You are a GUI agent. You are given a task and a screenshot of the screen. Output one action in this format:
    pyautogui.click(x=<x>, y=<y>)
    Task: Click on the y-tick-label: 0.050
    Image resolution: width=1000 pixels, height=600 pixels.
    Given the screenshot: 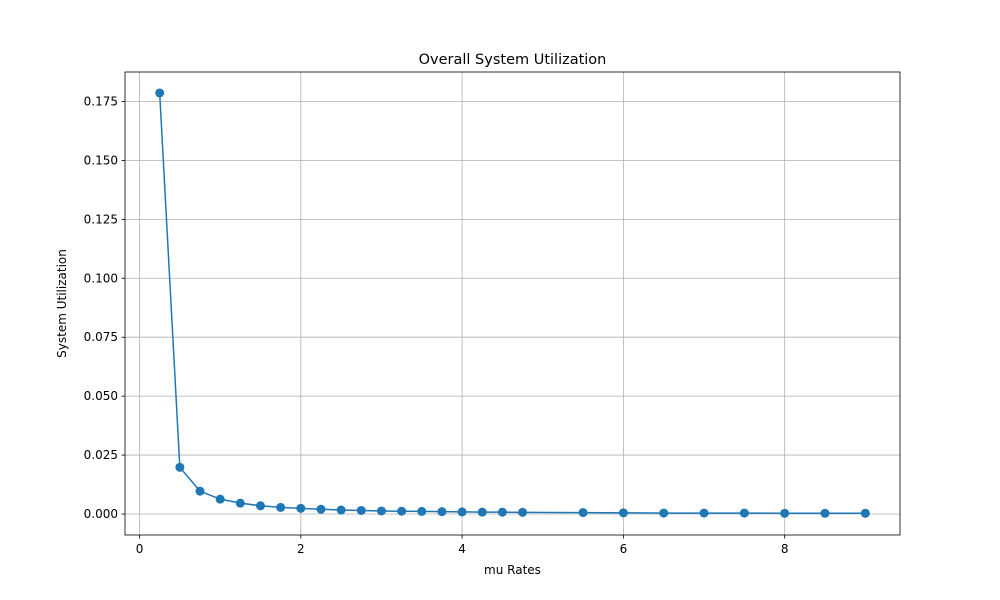 What is the action you would take?
    pyautogui.click(x=101, y=396)
    